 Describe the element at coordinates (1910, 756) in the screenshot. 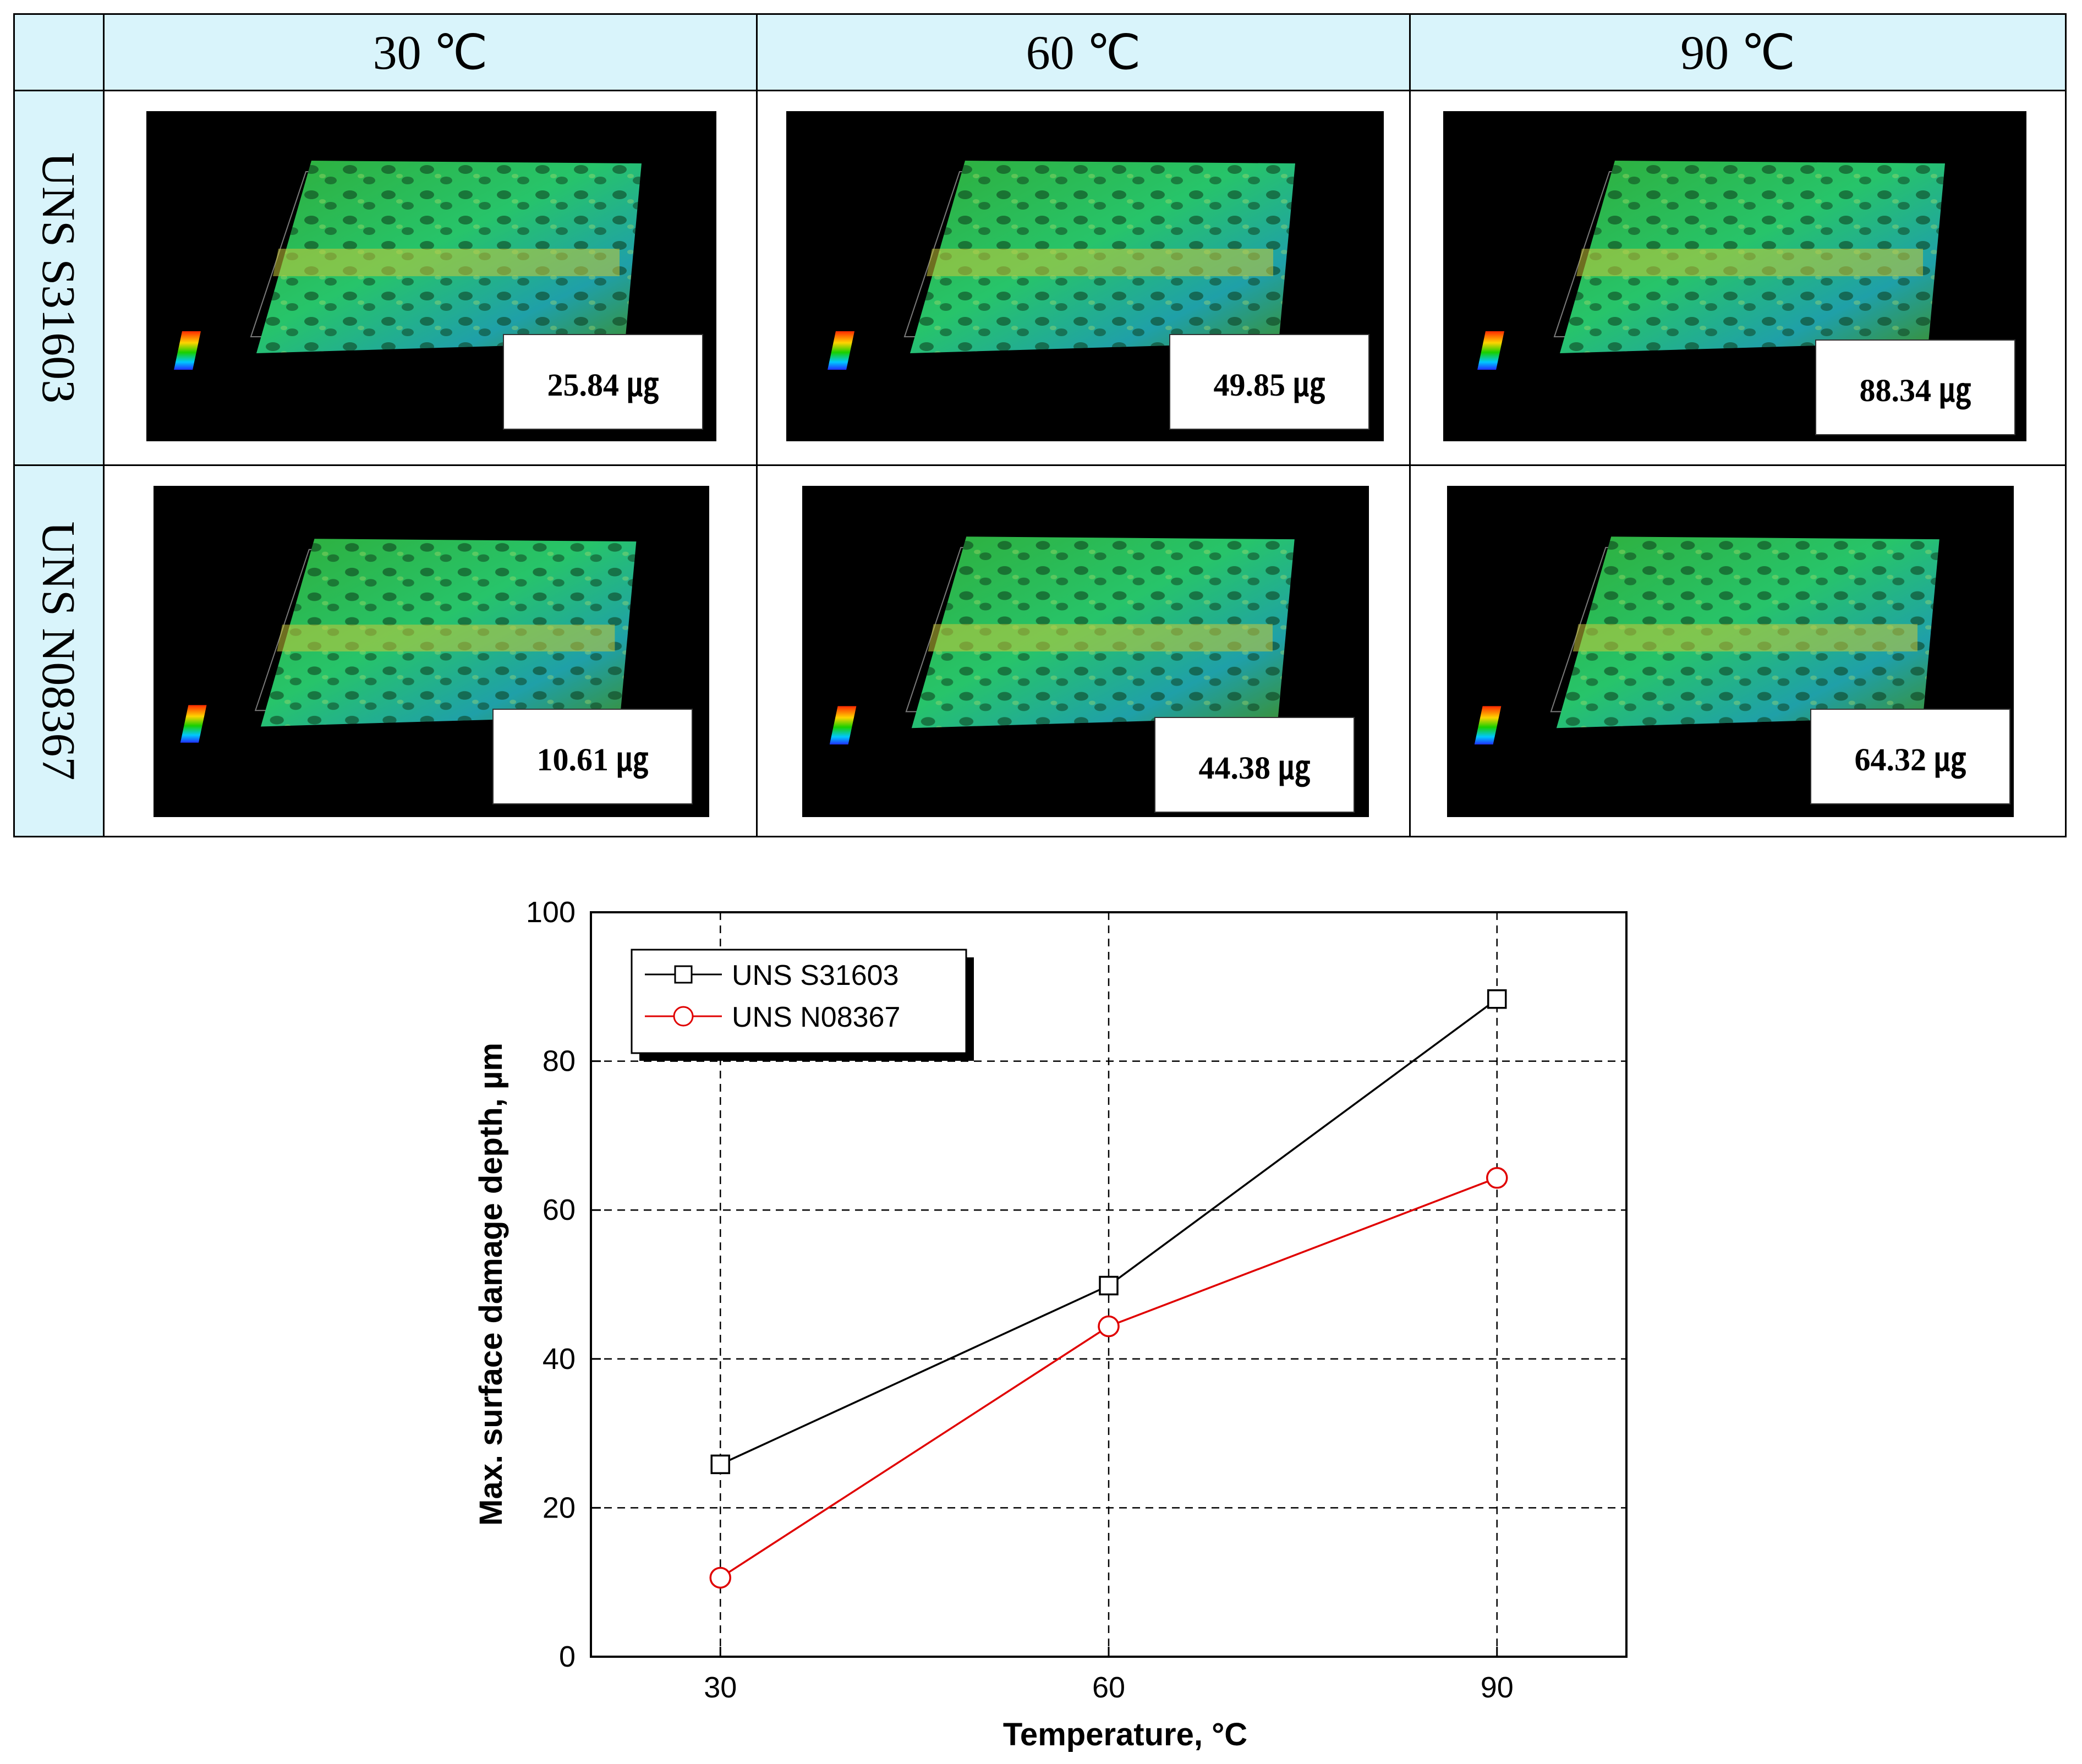

I see `damage-depth-label: 64.32 ㎍` at that location.